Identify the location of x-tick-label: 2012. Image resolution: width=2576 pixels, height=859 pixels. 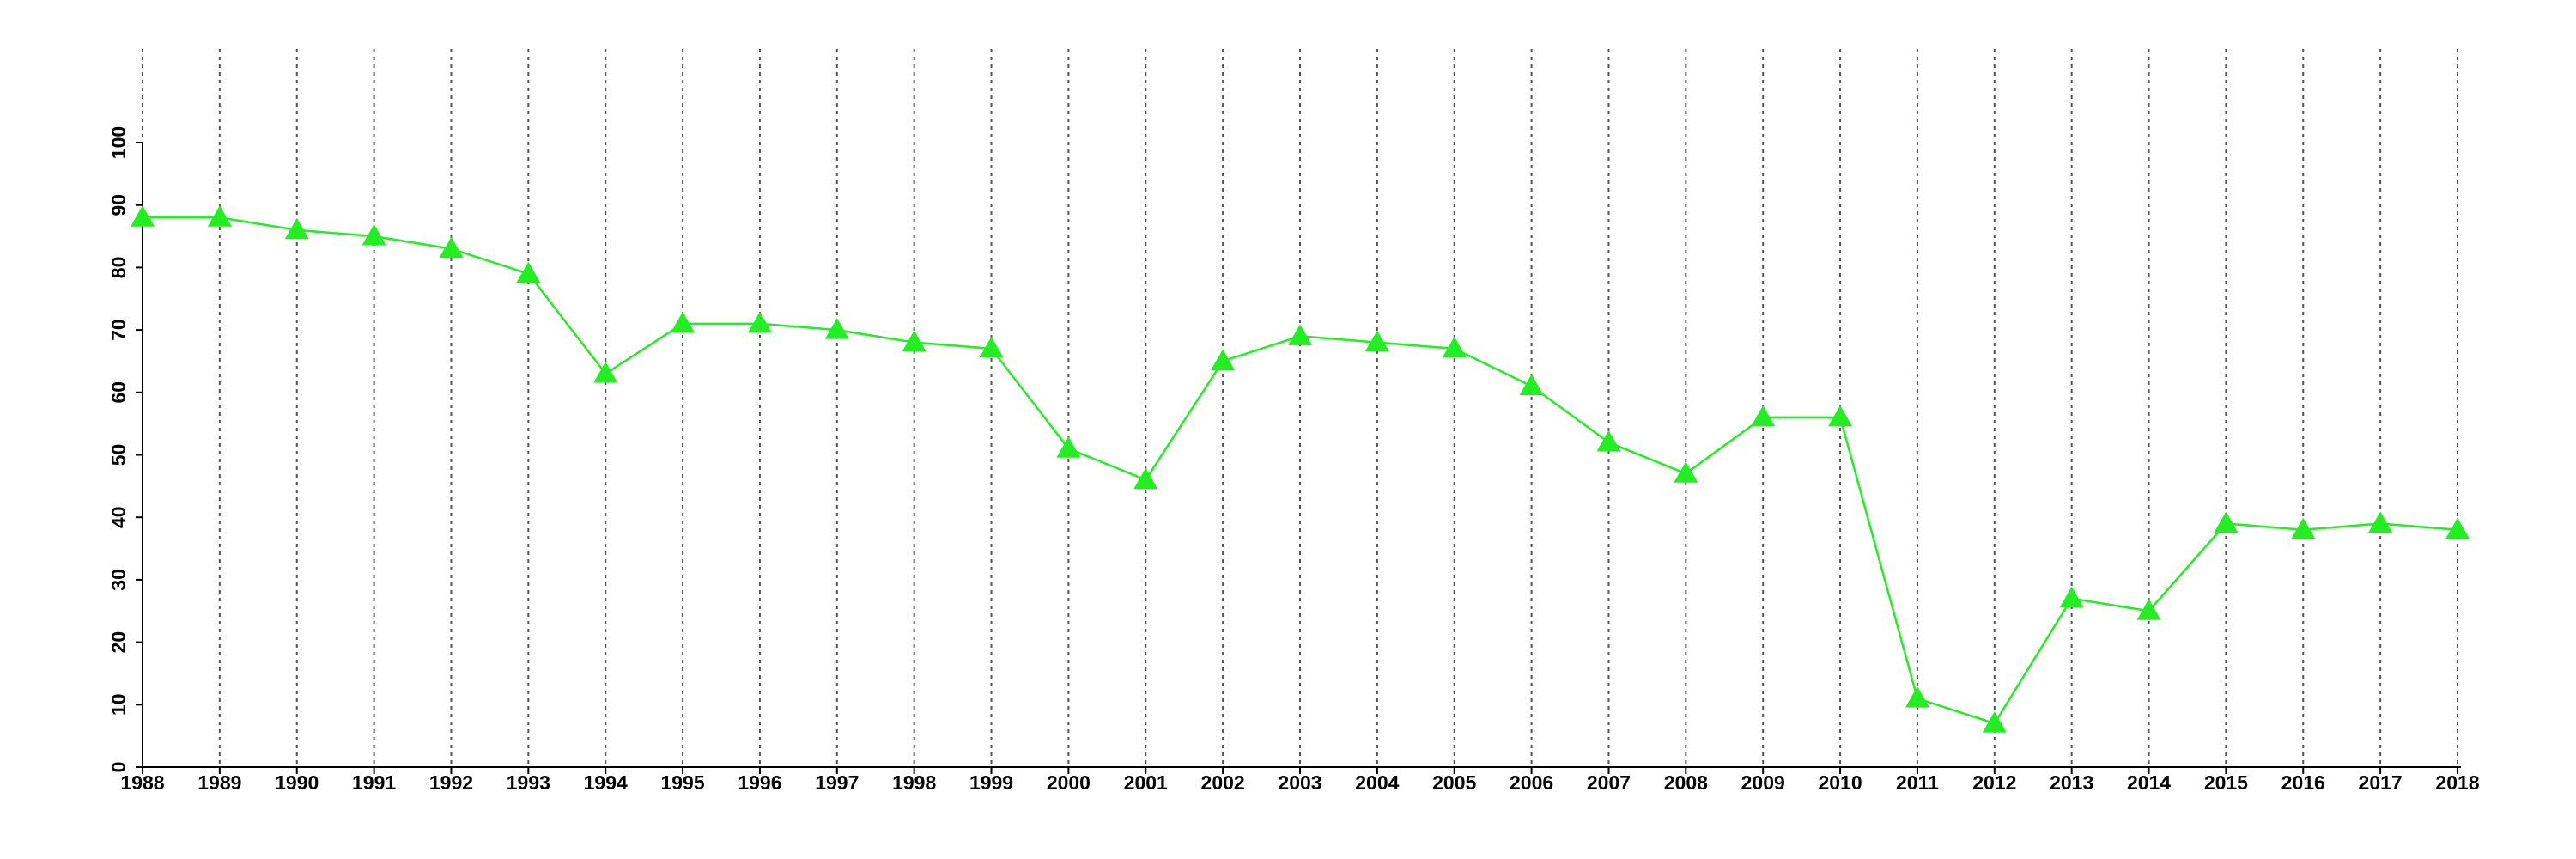
(1994, 783).